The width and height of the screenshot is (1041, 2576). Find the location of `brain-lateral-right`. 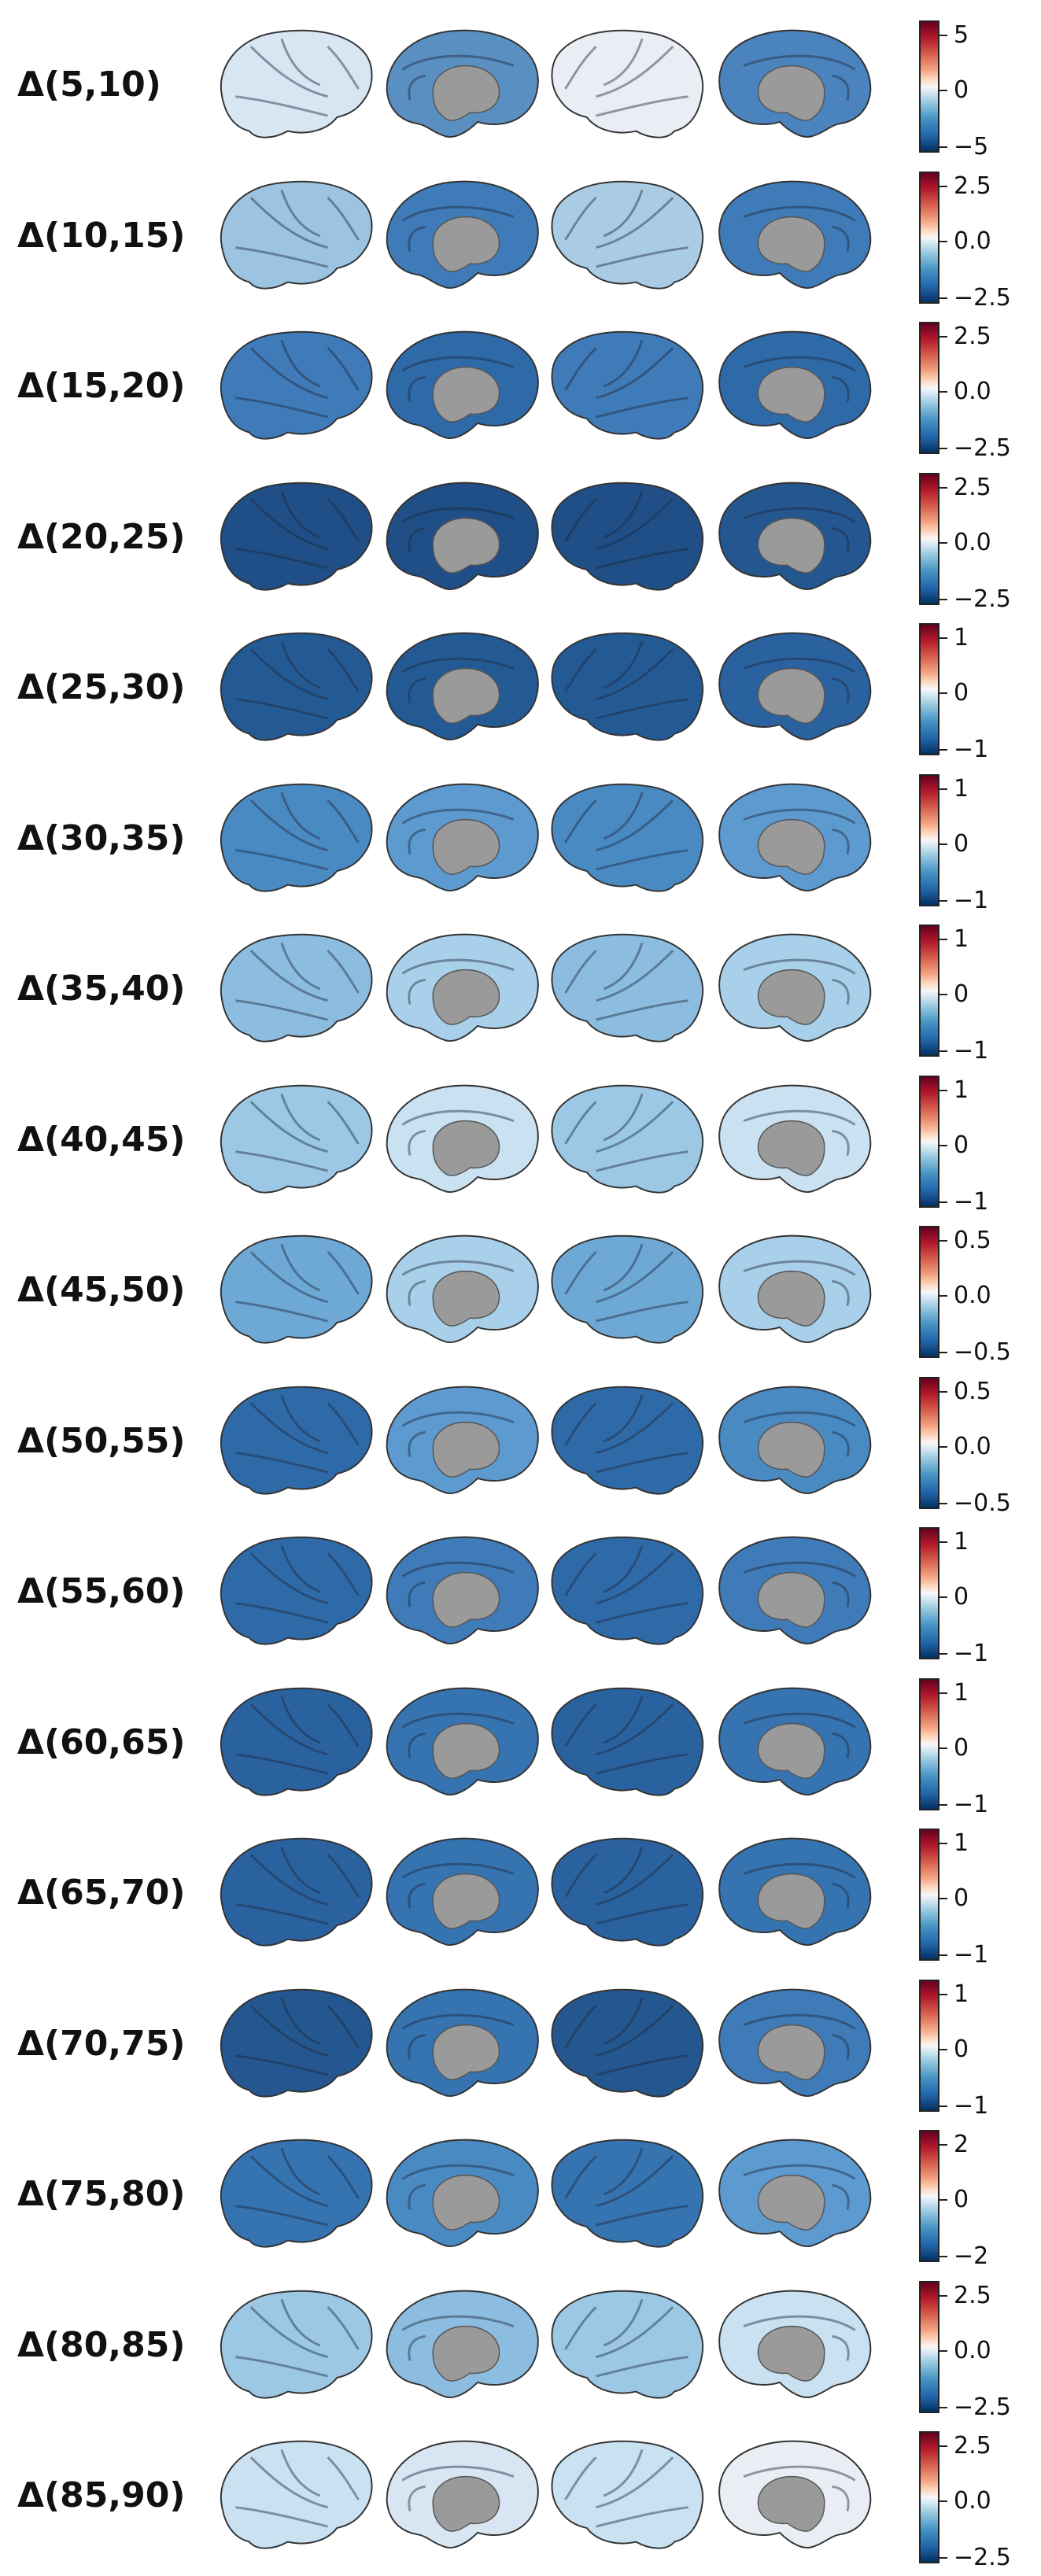

brain-lateral-right is located at coordinates (627, 83).